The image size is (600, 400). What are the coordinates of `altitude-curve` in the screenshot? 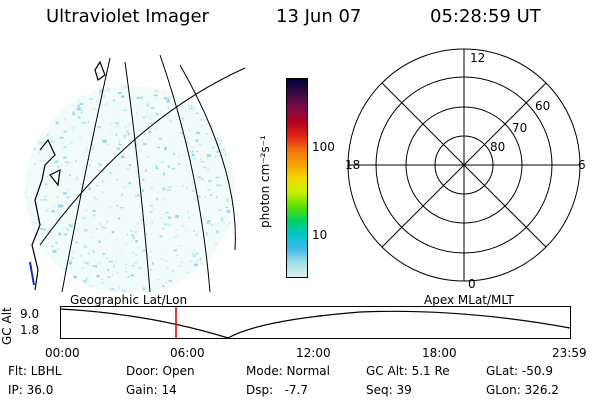 It's located at (315, 323).